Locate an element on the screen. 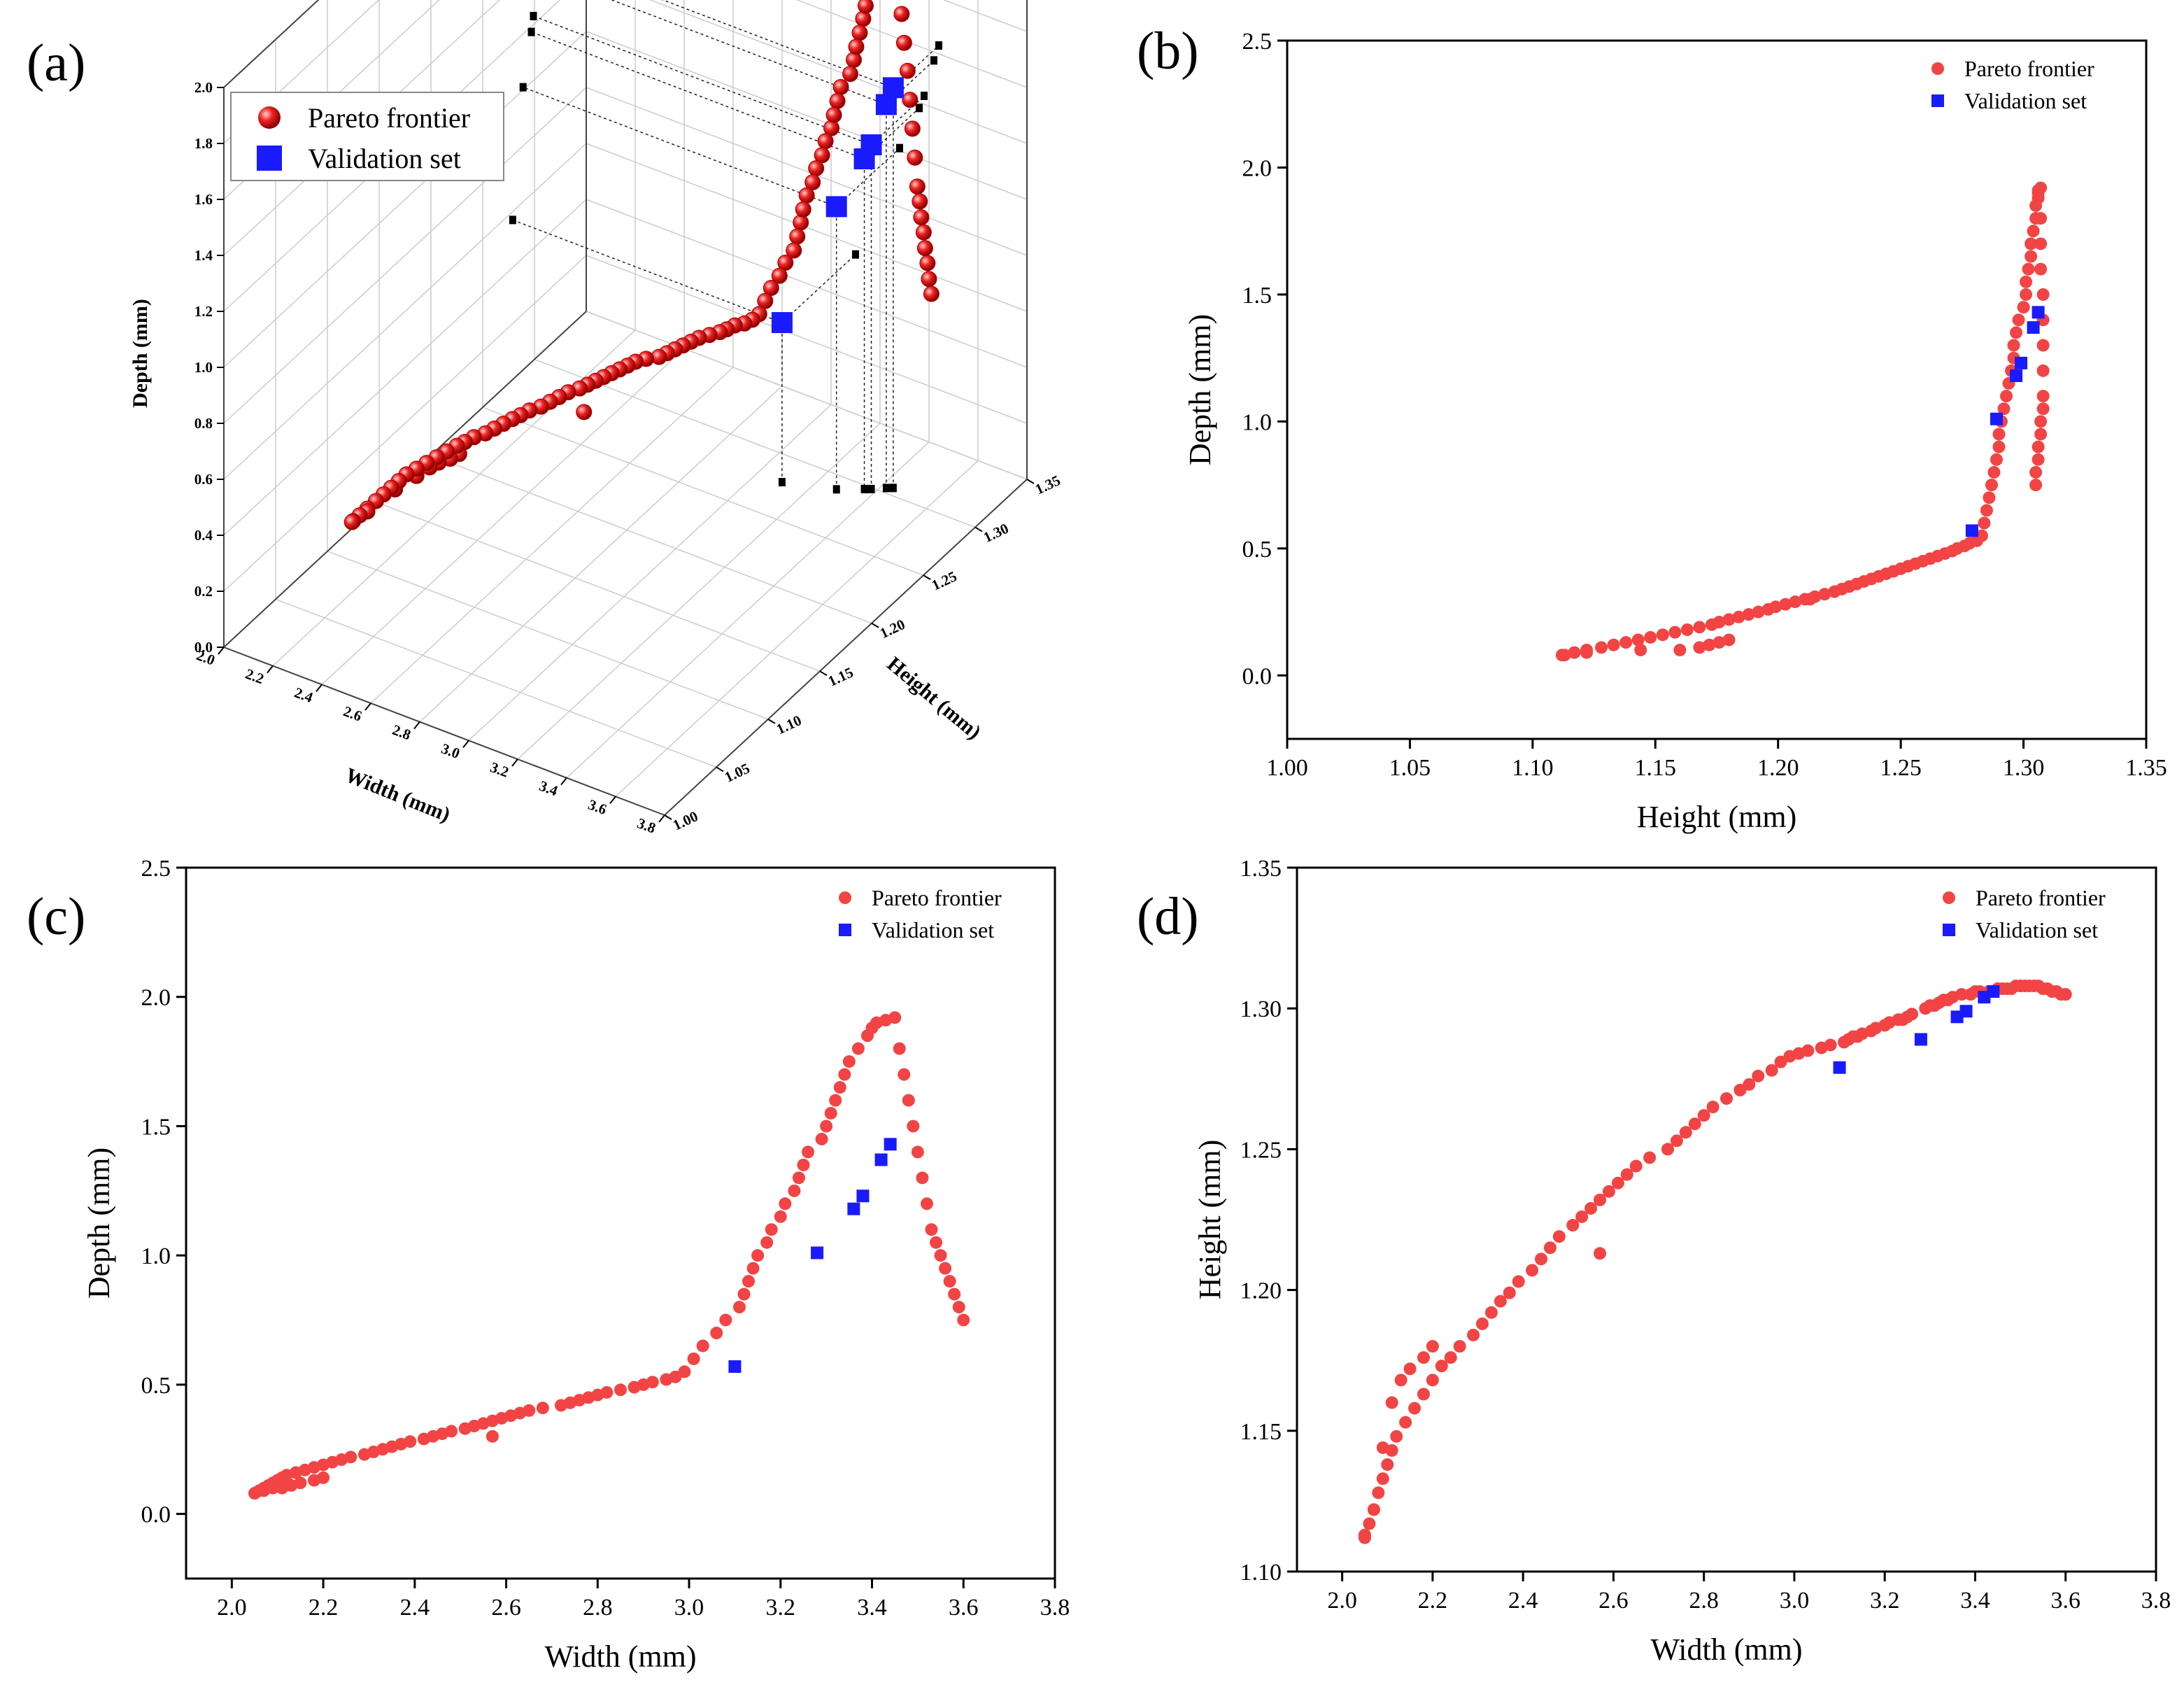  z-tick-label: 0.8 is located at coordinates (204, 423).